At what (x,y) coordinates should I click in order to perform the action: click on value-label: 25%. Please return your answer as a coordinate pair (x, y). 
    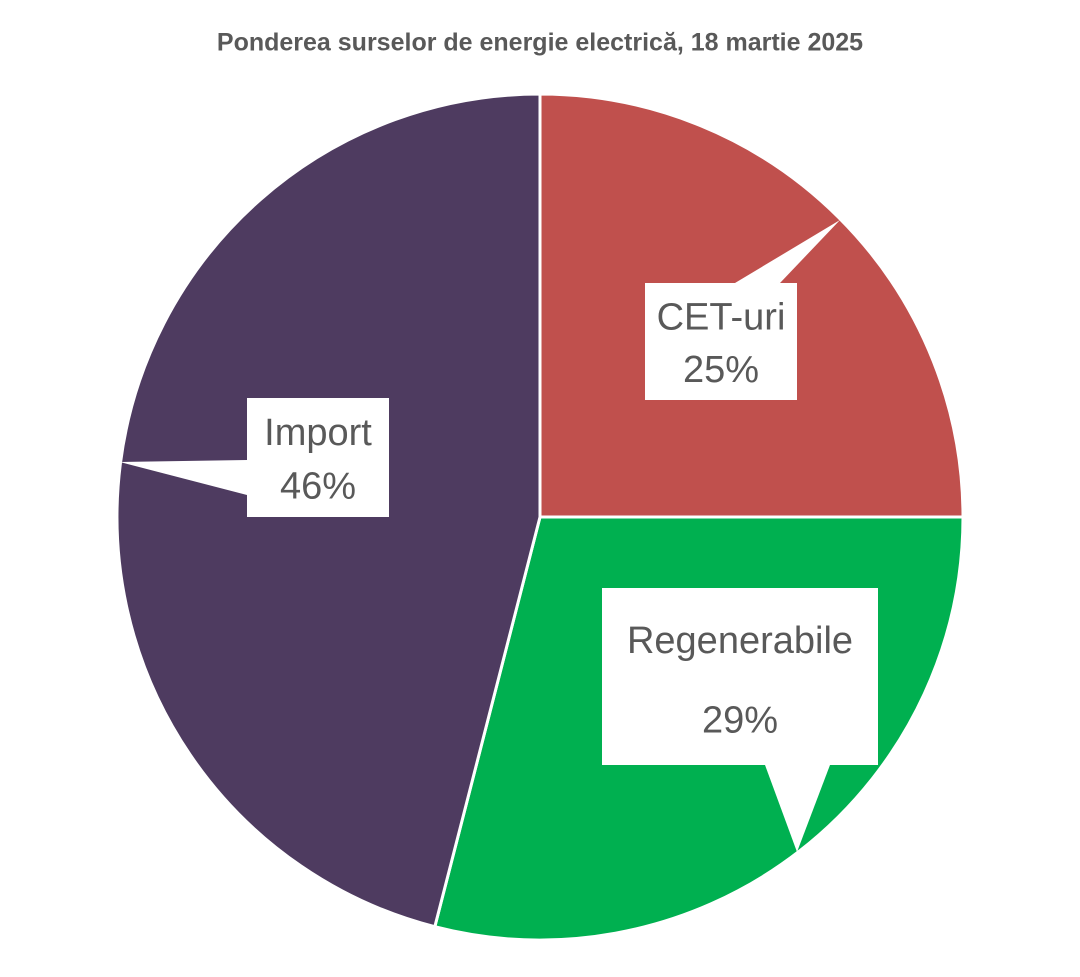
    Looking at the image, I should click on (721, 370).